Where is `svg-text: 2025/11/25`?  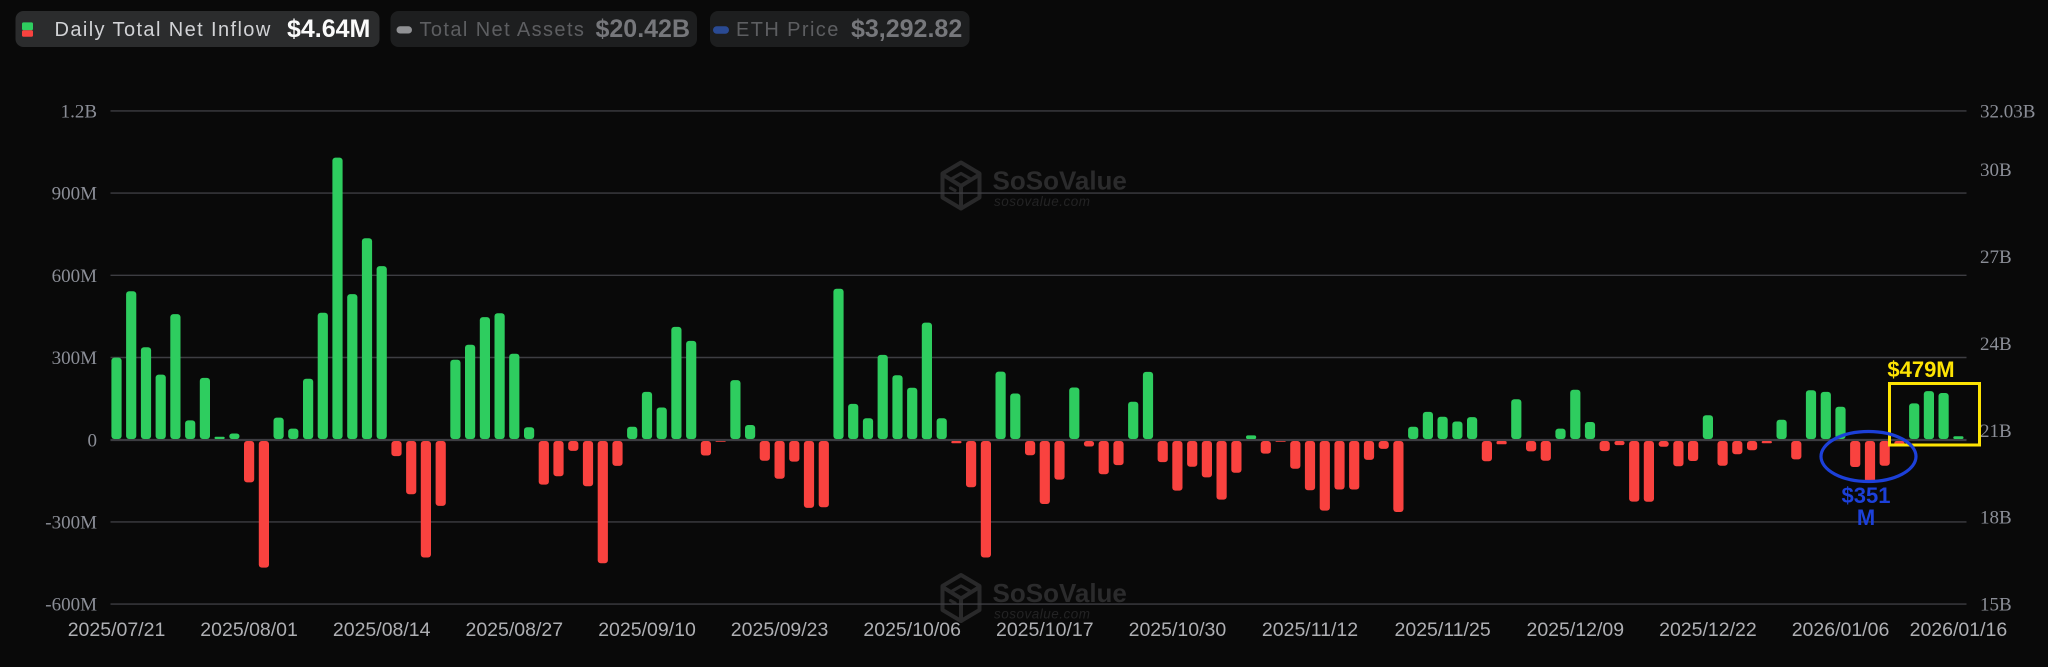
svg-text: 2025/11/25 is located at coordinates (1443, 630).